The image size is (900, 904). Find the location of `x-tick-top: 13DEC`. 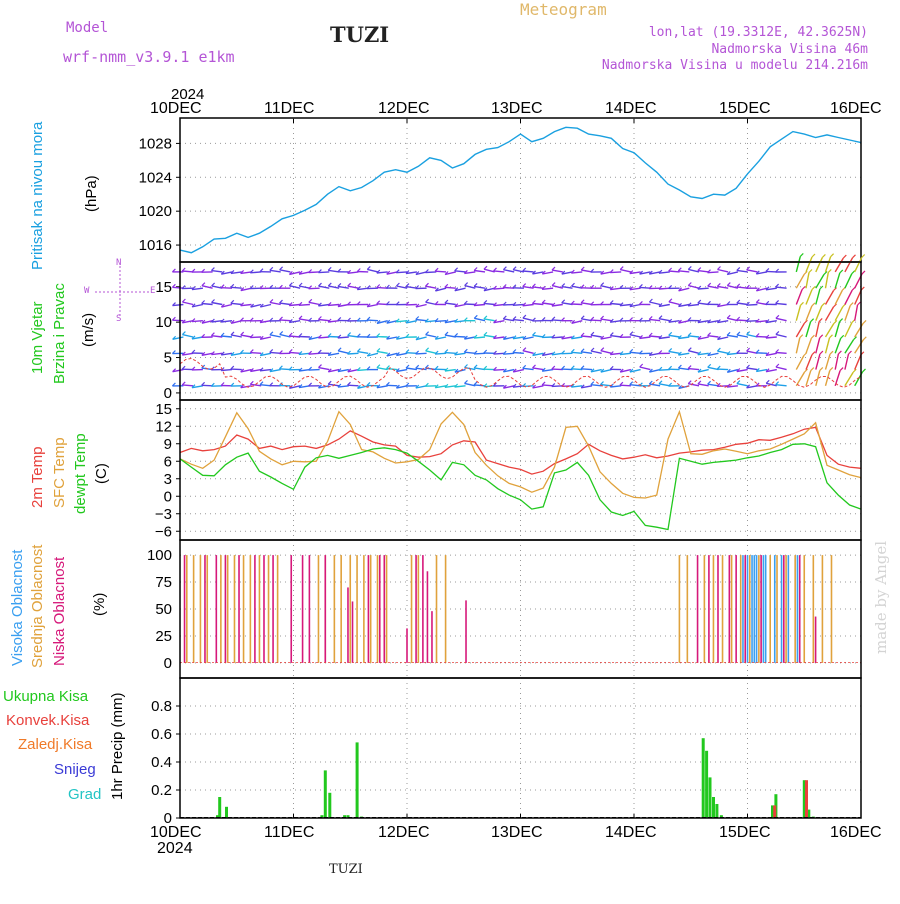

x-tick-top: 13DEC is located at coordinates (517, 109).